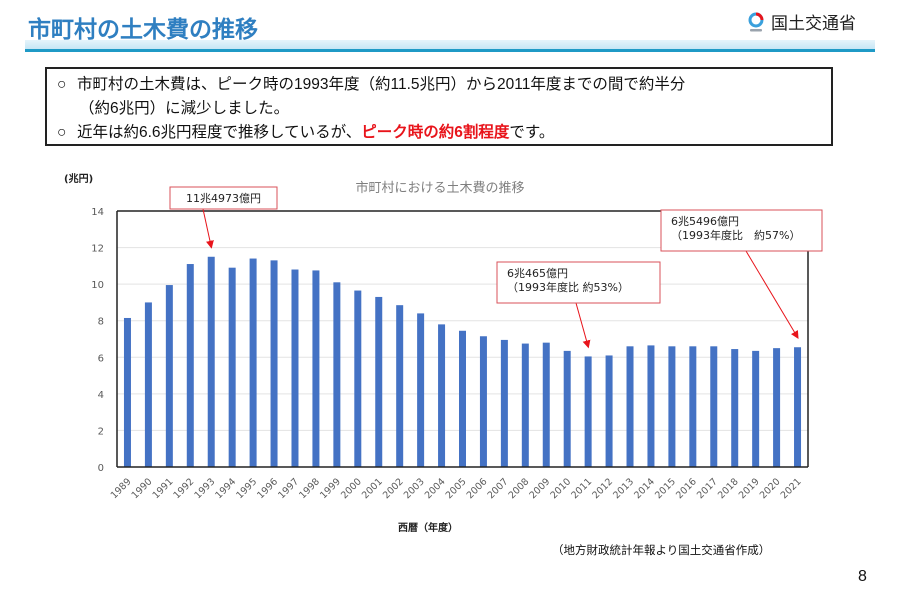  Describe the element at coordinates (714, 406) in the screenshot. I see `bar-2017` at that location.